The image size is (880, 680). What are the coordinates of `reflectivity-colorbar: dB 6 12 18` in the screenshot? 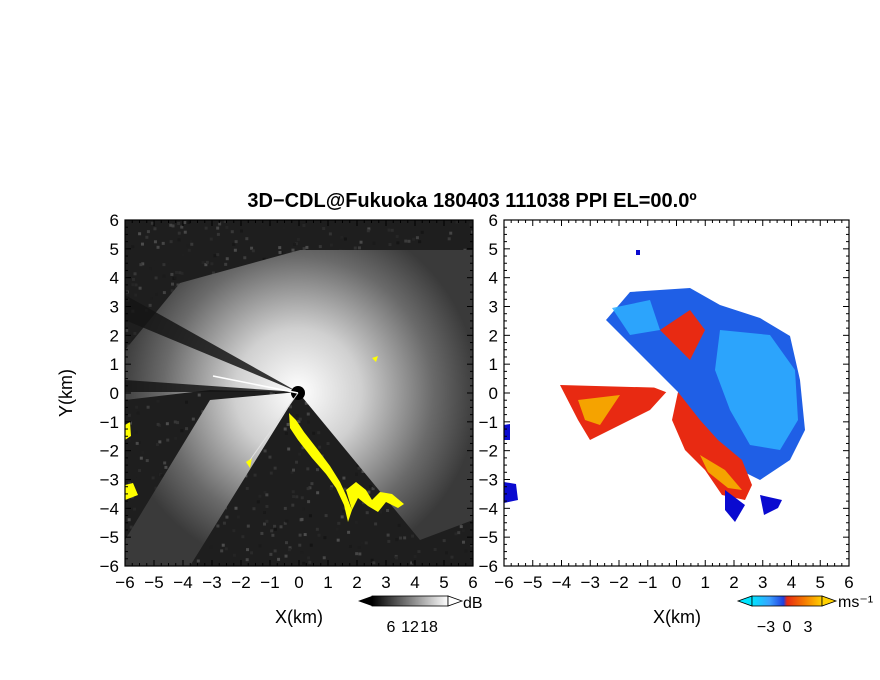 It's located at (420, 615).